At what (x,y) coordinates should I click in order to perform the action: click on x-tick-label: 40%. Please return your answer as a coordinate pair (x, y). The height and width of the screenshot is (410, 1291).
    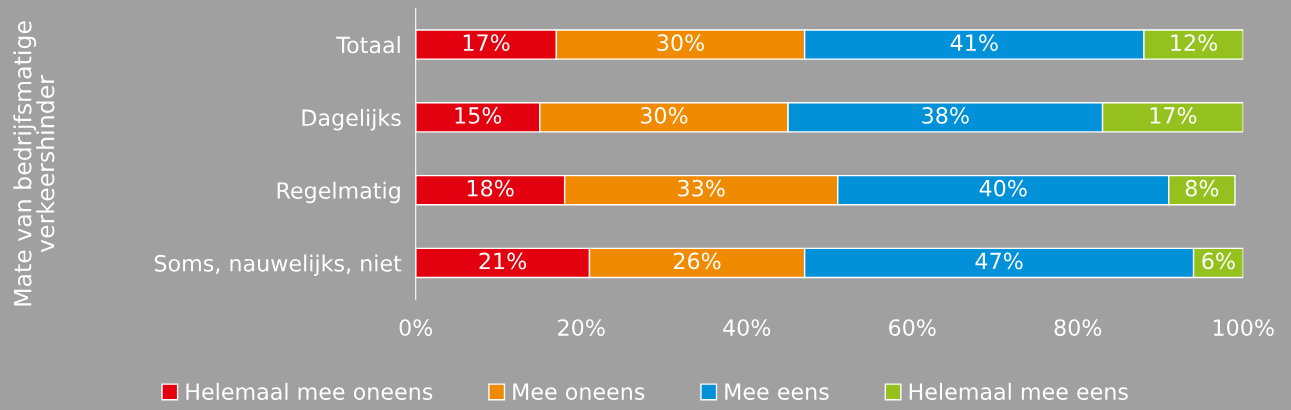
    Looking at the image, I should click on (747, 327).